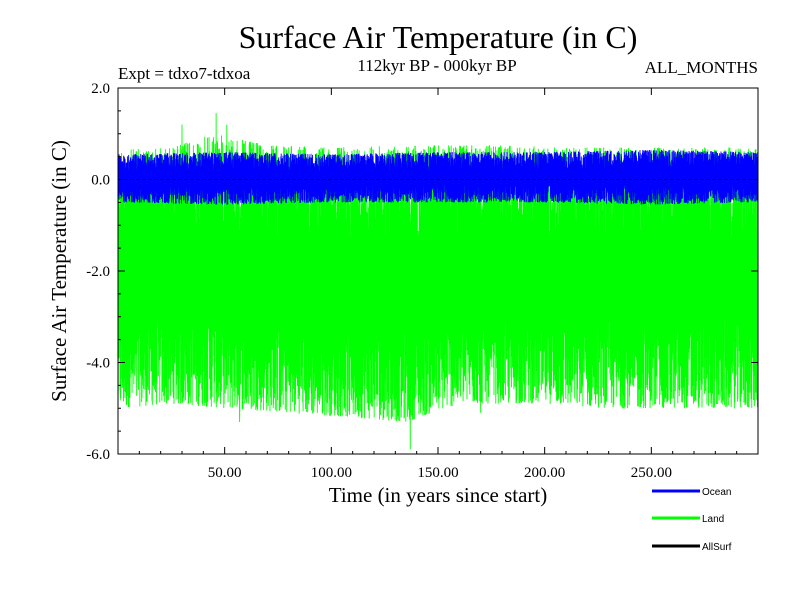  Describe the element at coordinates (98, 455) in the screenshot. I see `y-tick-label: -6.0` at that location.